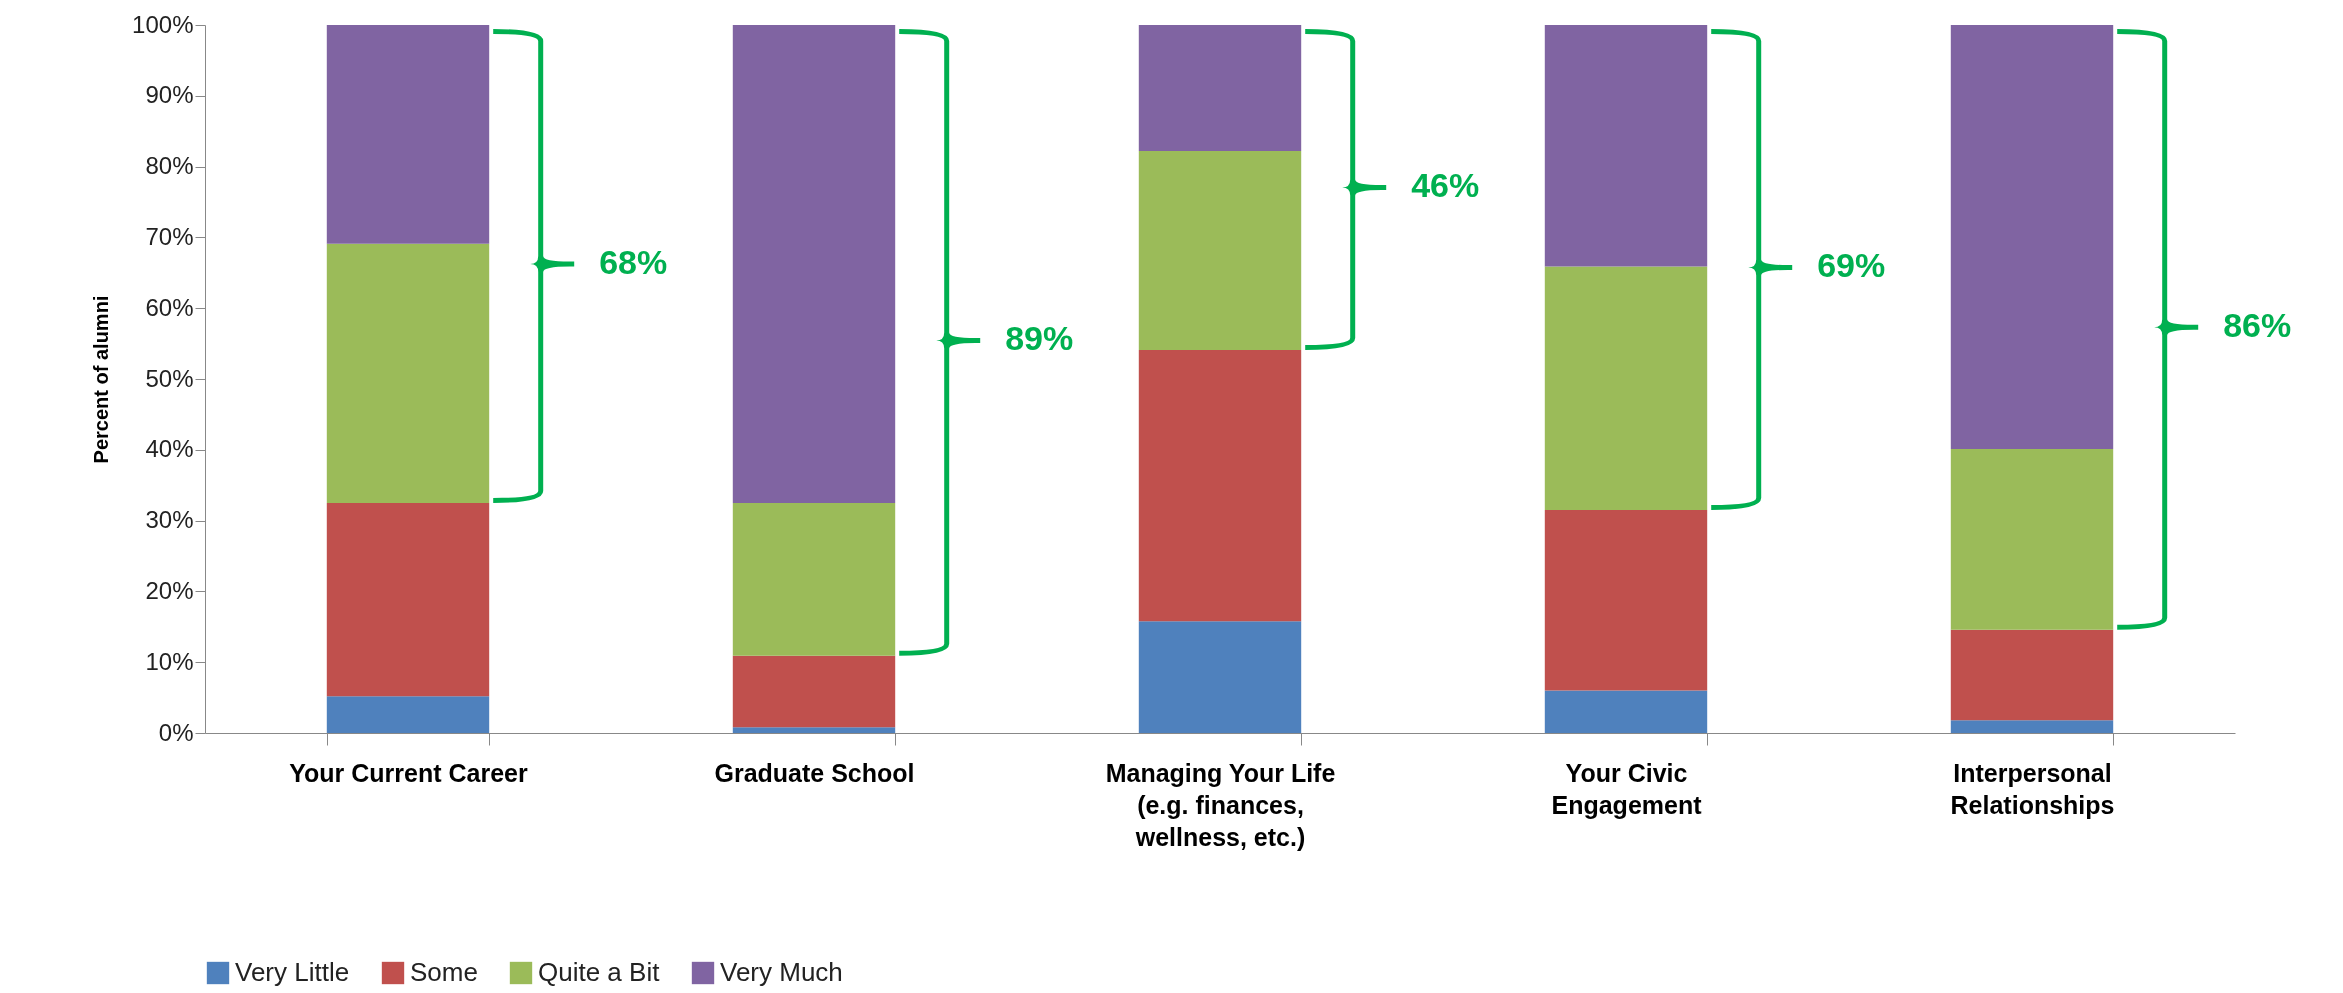 Image resolution: width=2343 pixels, height=993 pixels. What do you see at coordinates (633, 261) in the screenshot?
I see `annotation: 68%` at bounding box center [633, 261].